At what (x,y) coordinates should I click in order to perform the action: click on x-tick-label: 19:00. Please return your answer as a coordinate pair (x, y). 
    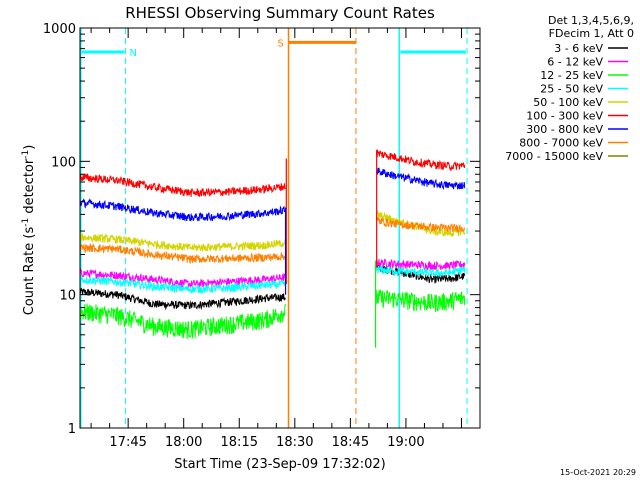
    Looking at the image, I should click on (405, 442).